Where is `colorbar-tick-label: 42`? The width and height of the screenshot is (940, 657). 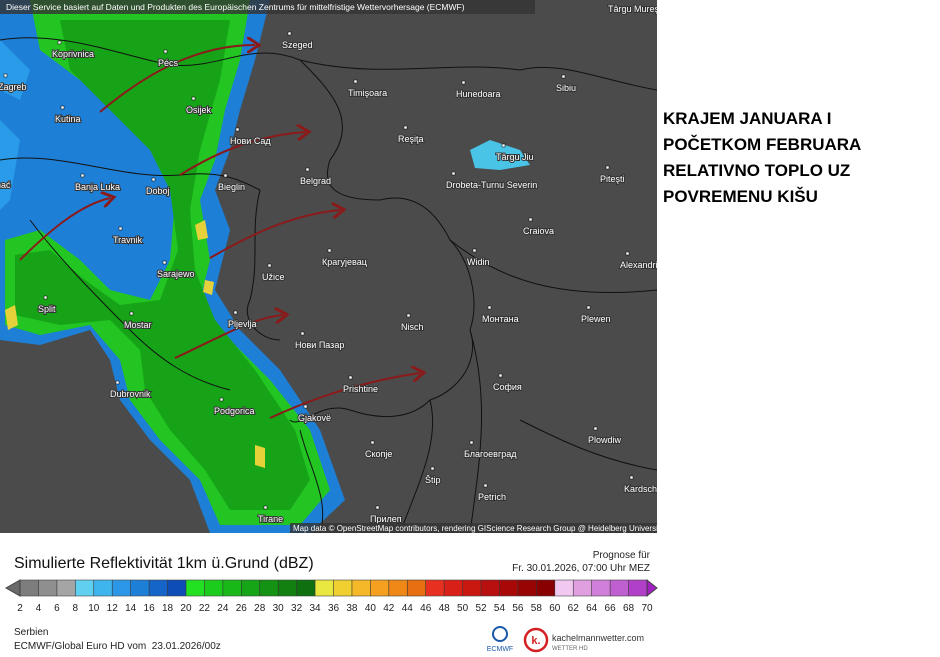
colorbar-tick-label: 42 is located at coordinates (389, 608).